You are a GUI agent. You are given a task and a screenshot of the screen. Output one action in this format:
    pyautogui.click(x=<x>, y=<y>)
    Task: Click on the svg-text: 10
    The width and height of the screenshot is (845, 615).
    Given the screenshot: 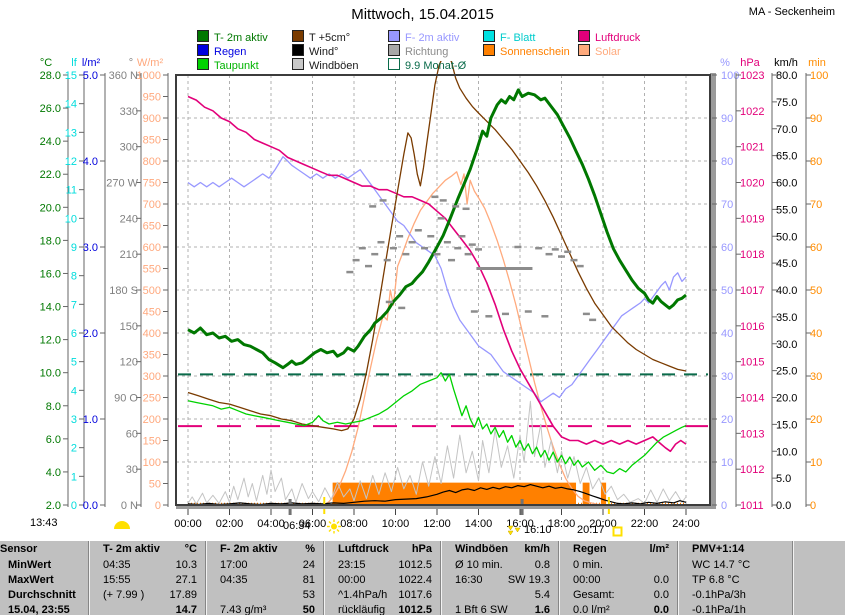 What is the action you would take?
    pyautogui.click(x=816, y=463)
    